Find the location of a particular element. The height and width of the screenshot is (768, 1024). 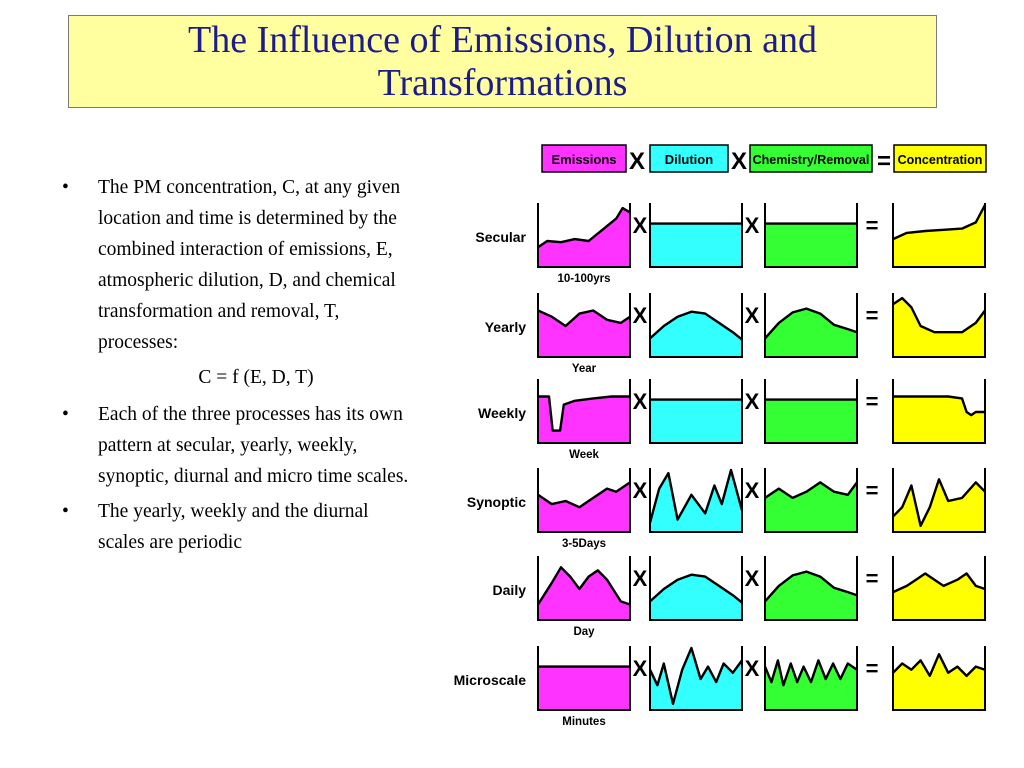

header-concentration-box is located at coordinates (940, 158).